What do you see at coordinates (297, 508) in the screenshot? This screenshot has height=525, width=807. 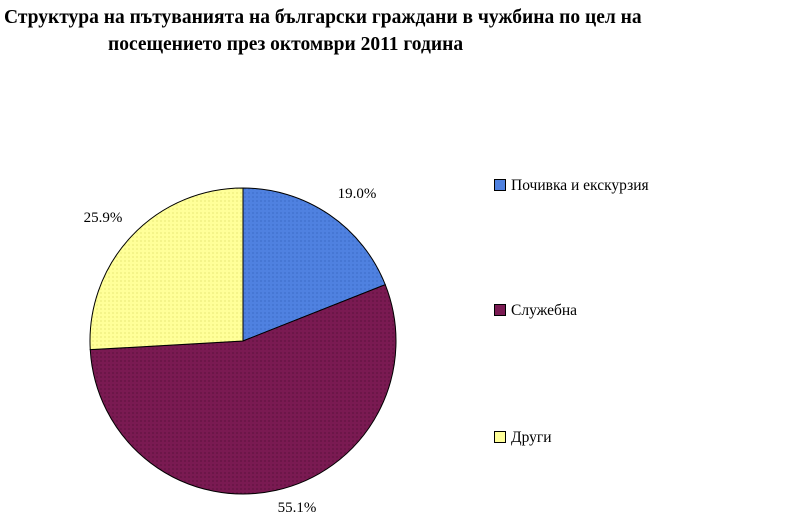 I see `data-label-sluzhebna: 55.1%` at bounding box center [297, 508].